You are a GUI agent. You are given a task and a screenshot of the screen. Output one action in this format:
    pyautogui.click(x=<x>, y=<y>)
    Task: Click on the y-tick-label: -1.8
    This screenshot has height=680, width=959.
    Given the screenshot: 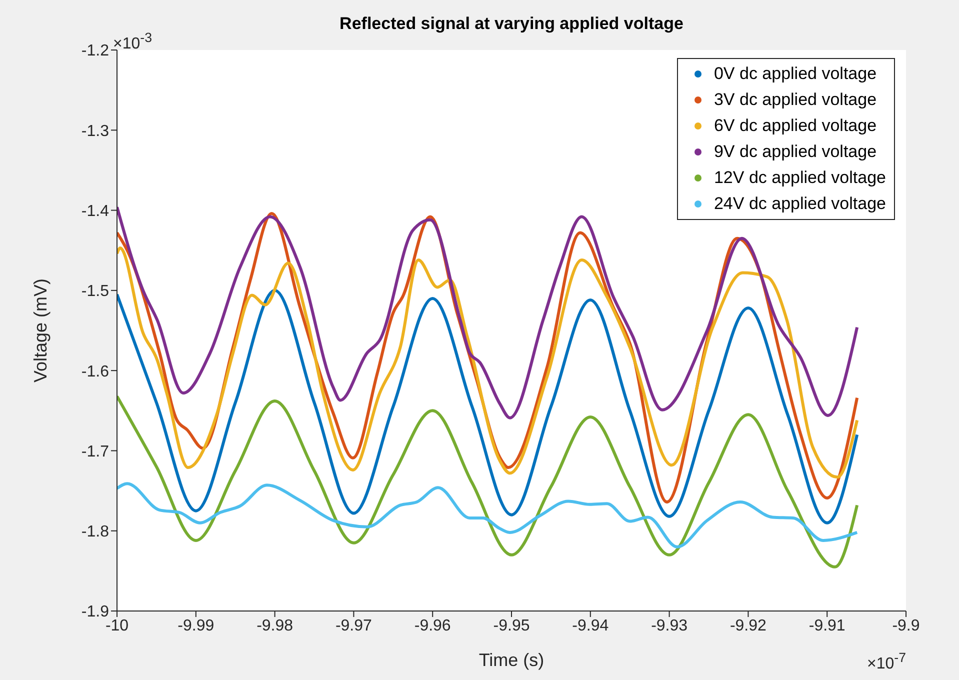 What is the action you would take?
    pyautogui.click(x=95, y=532)
    